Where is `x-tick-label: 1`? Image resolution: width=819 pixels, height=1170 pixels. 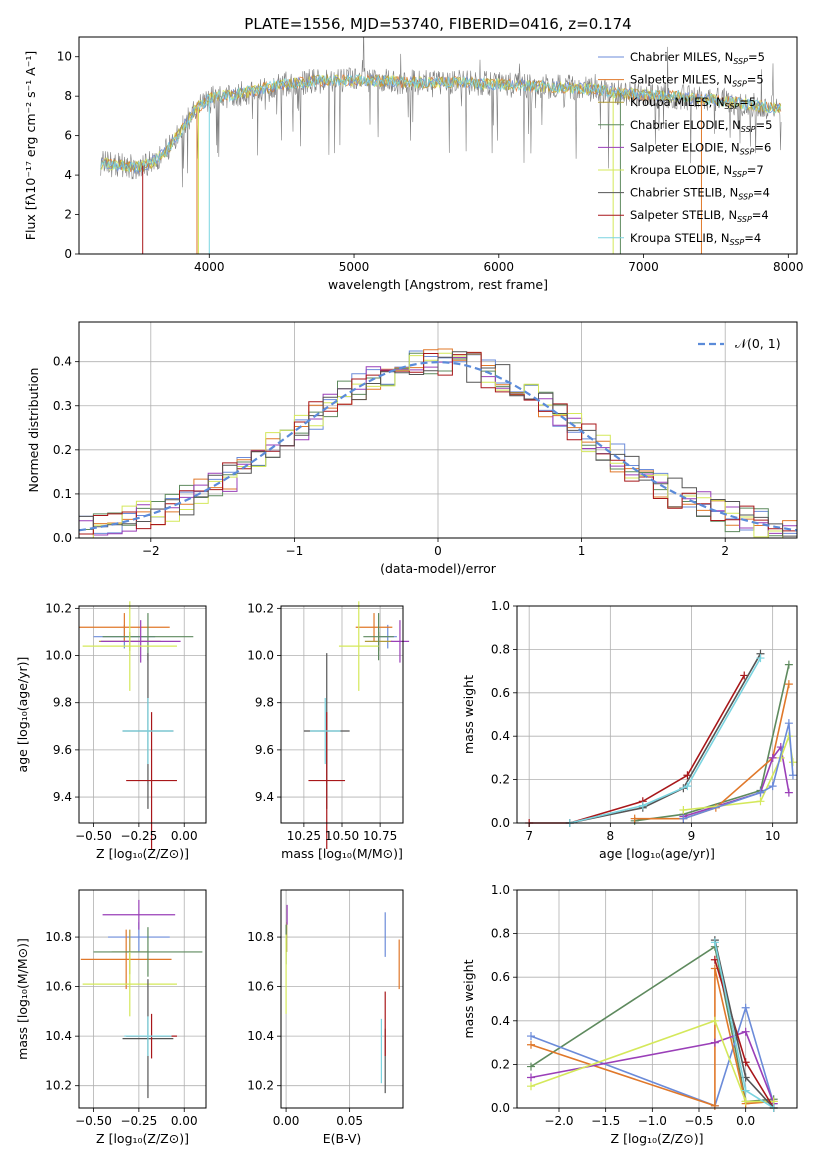 x-tick-label: 1 is located at coordinates (582, 551).